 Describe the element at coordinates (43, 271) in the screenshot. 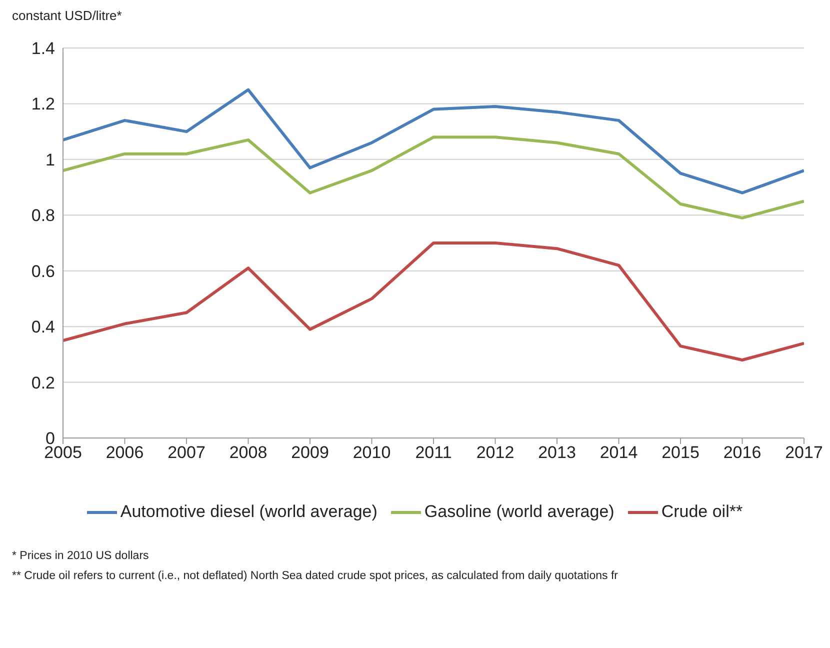

I see `y-tick-label: 0.6` at that location.